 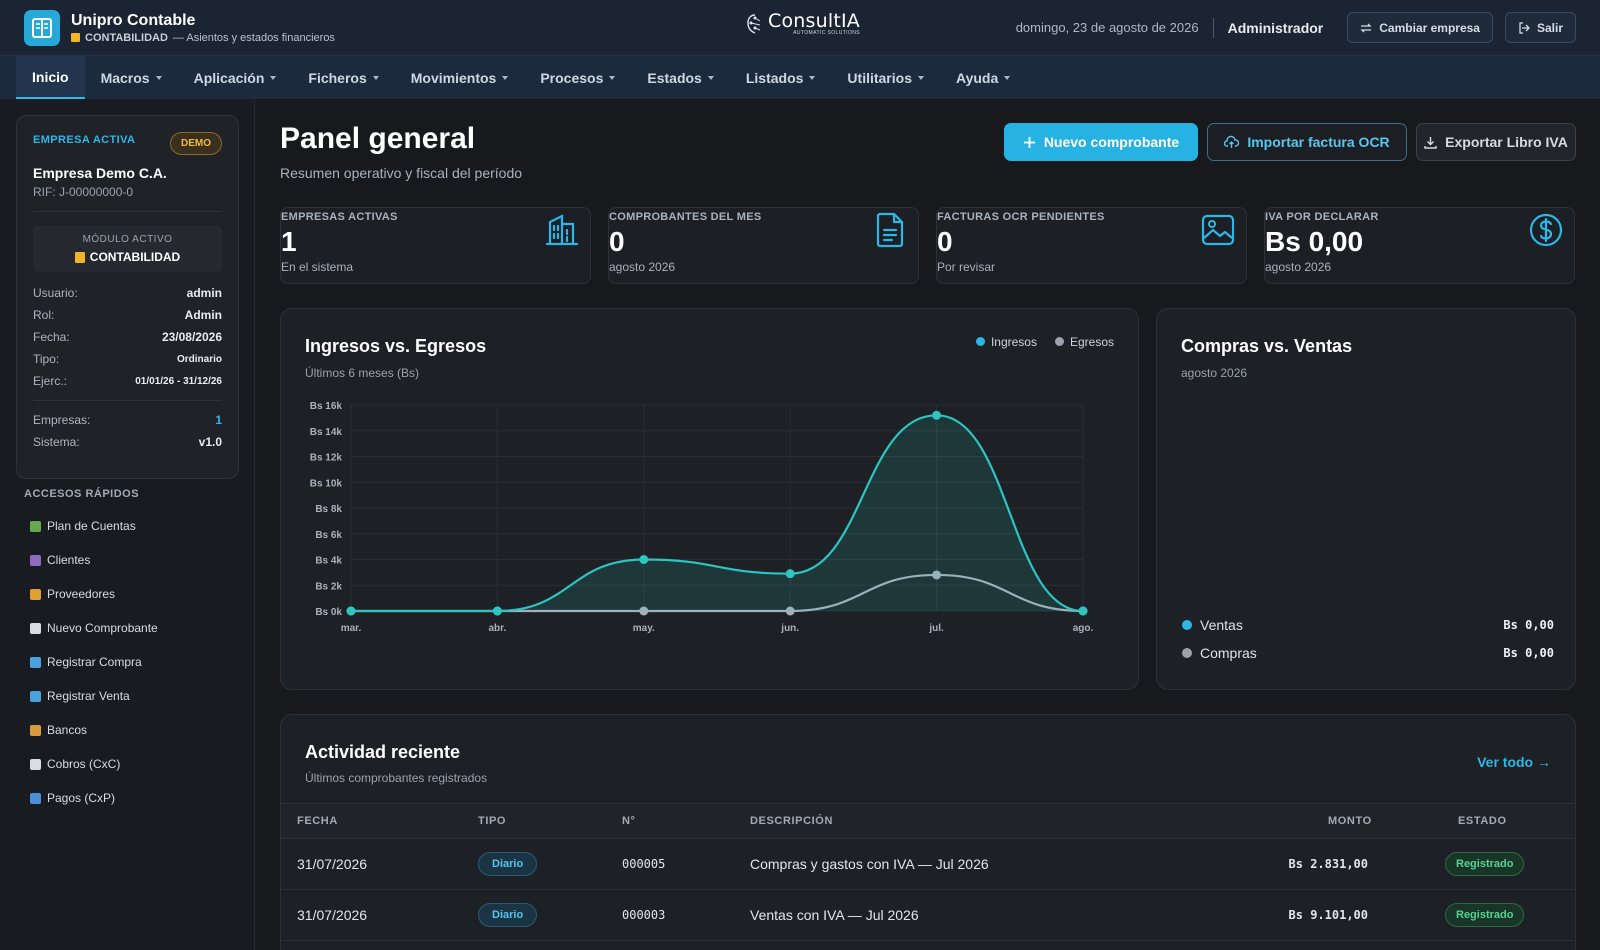 What do you see at coordinates (680, 77) in the screenshot?
I see `nav-item-estados: Estados` at bounding box center [680, 77].